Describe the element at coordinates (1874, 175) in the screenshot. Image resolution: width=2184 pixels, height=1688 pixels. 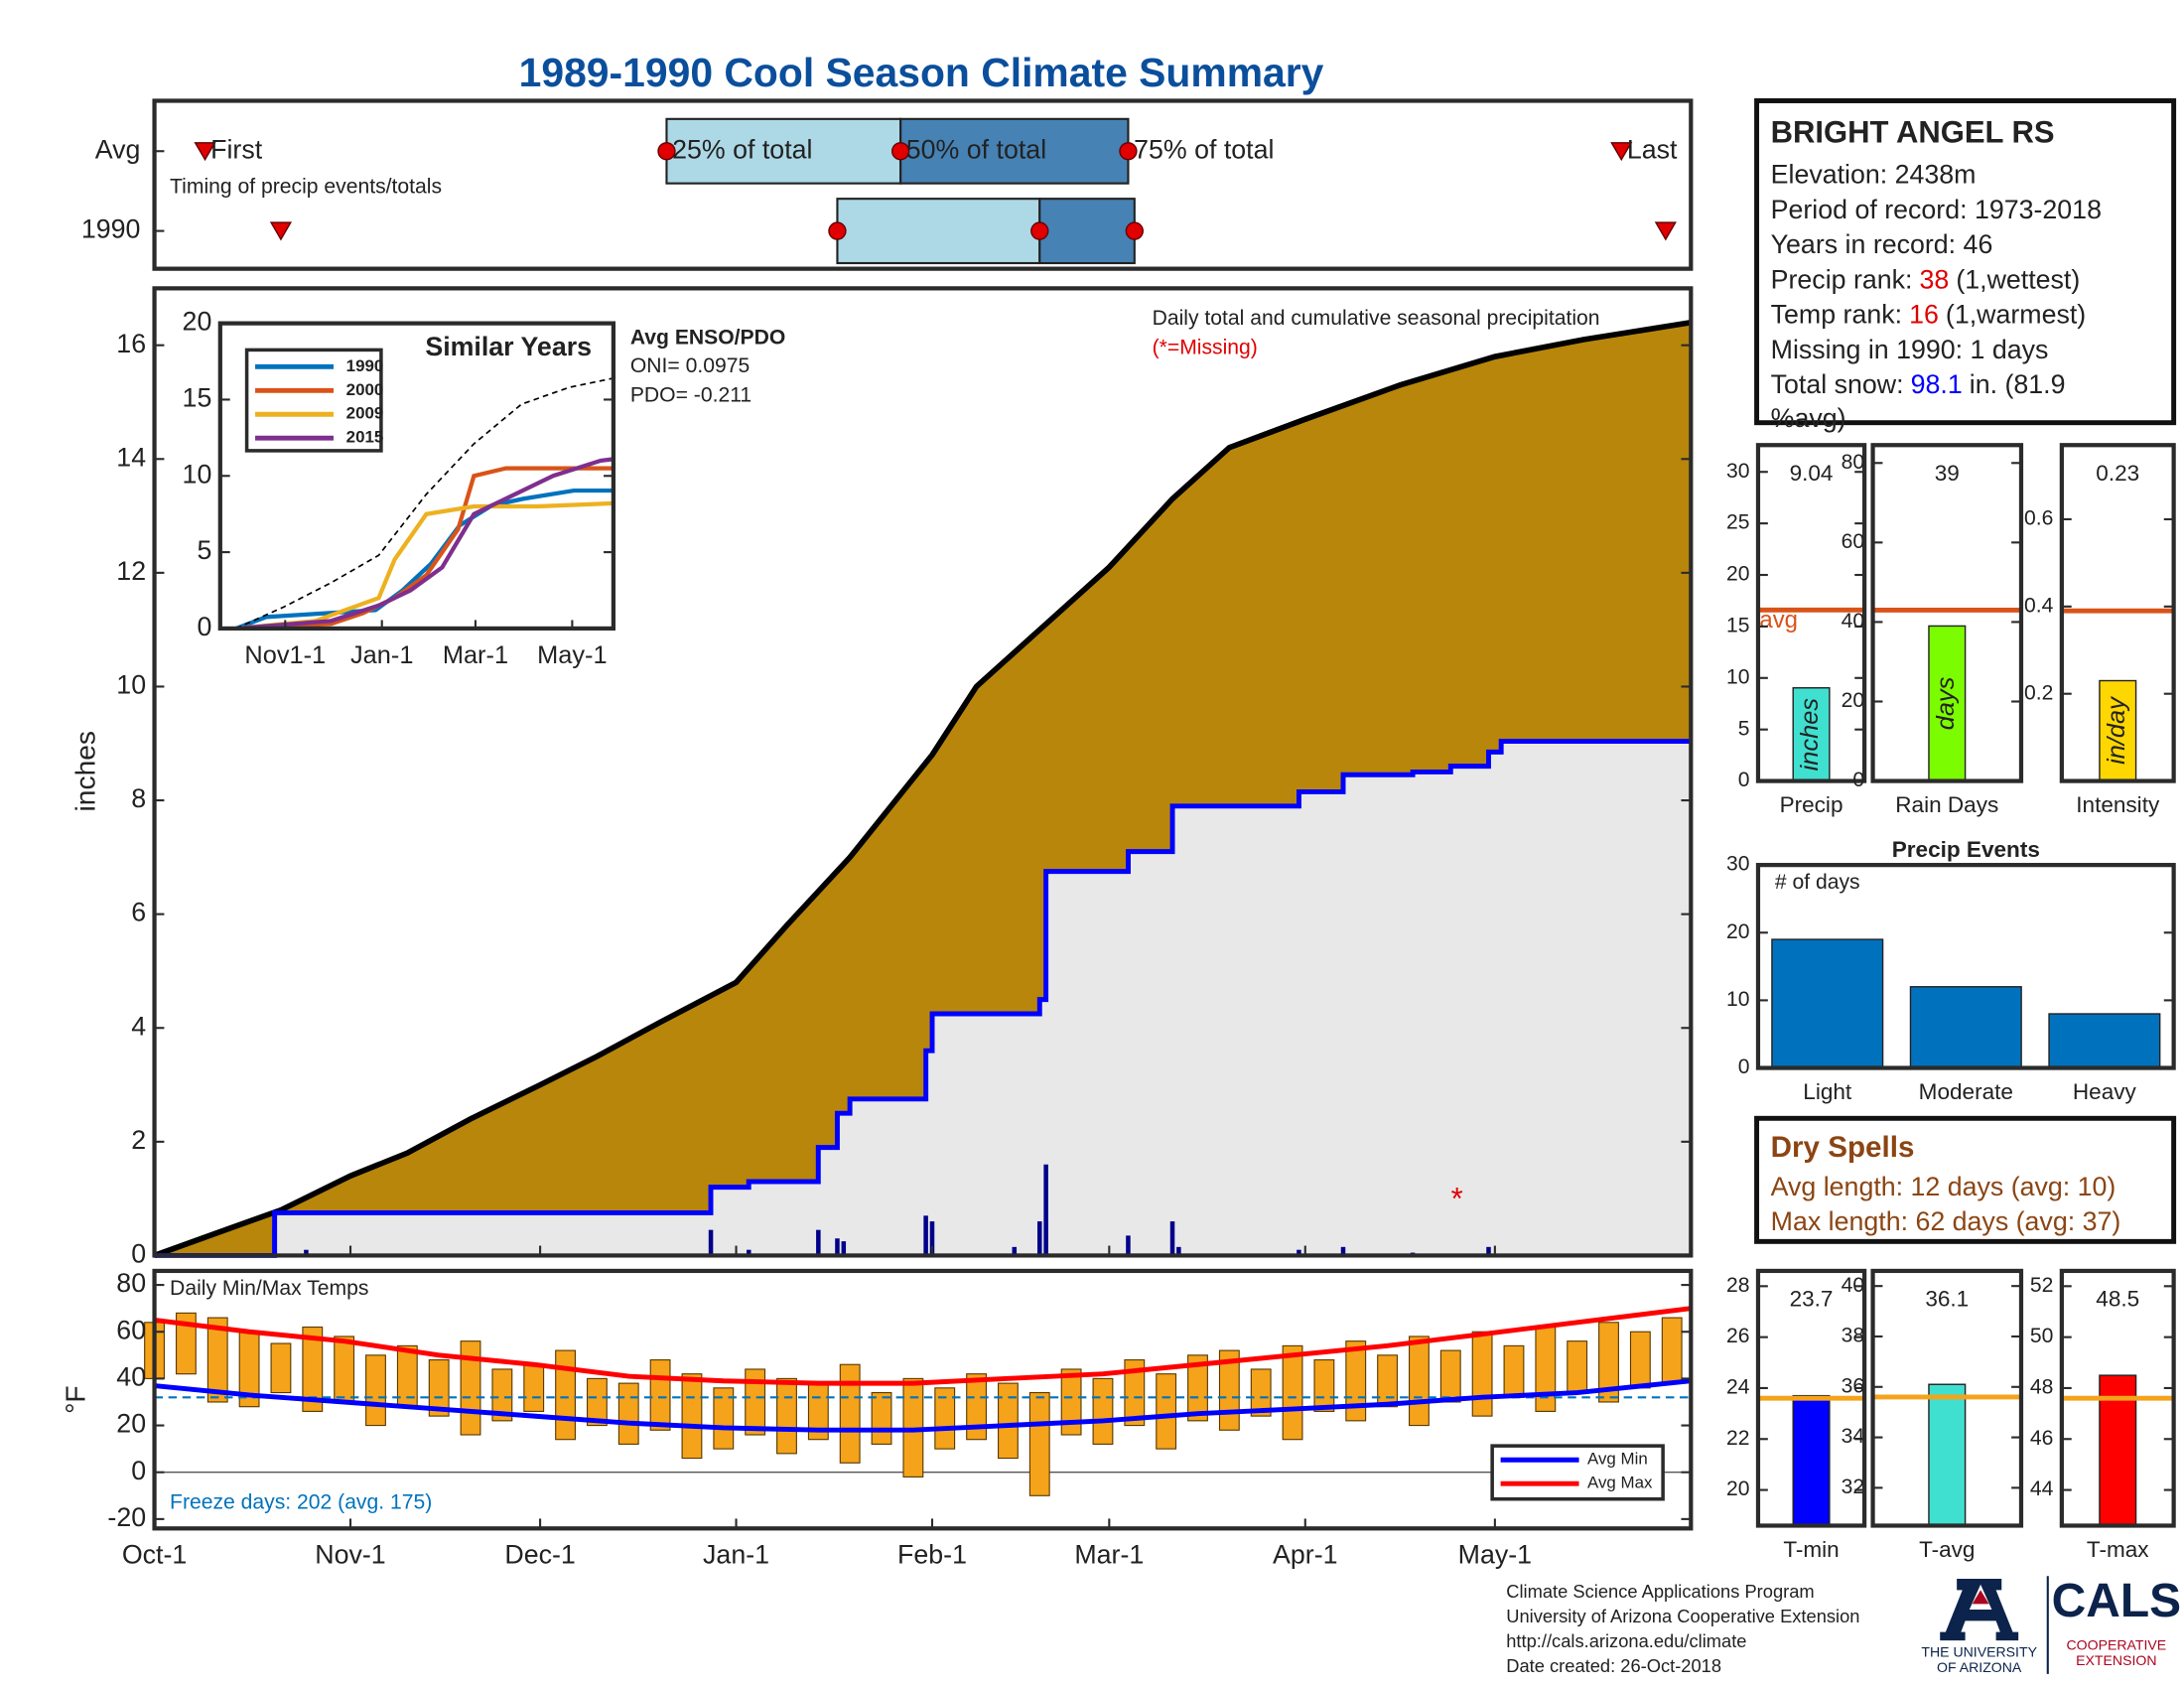
I see `station-line: Elevation: 2438m` at that location.